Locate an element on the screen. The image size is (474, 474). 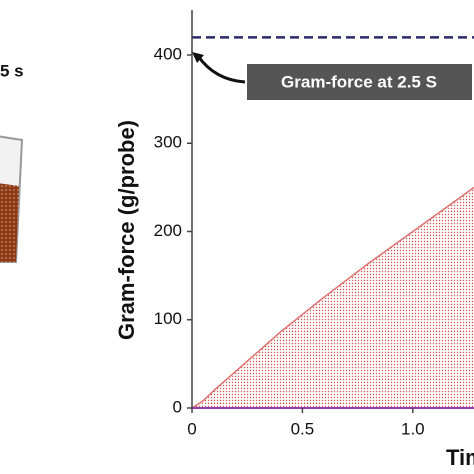
cup-illustration: 5 s is located at coordinates (12, 162).